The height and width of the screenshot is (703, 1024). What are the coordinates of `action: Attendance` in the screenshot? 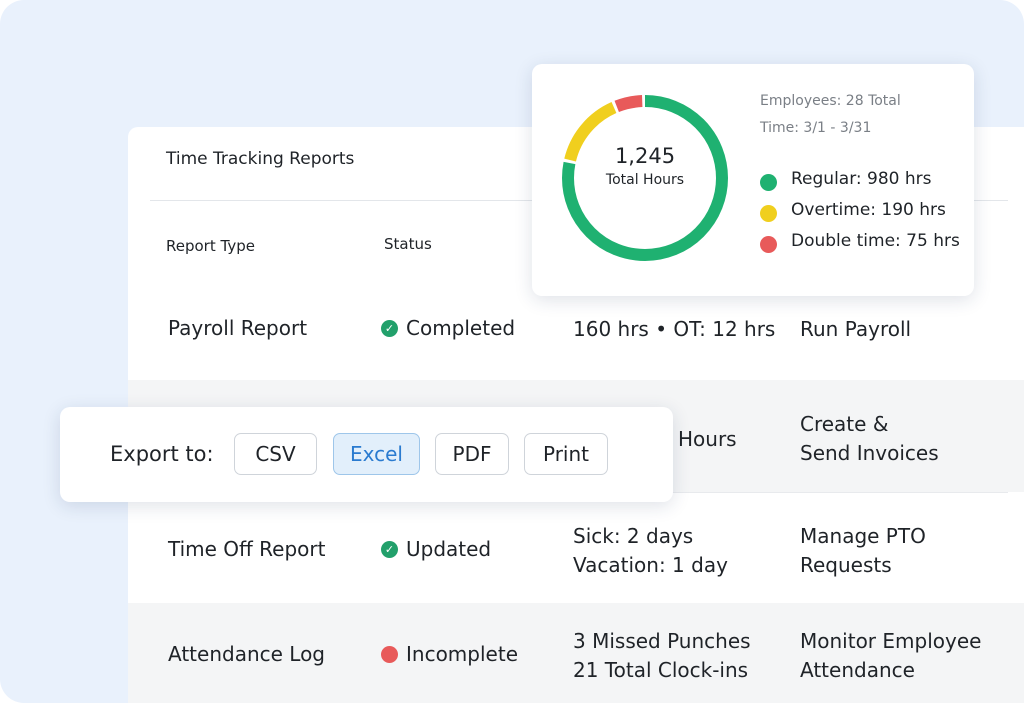 It's located at (857, 670).